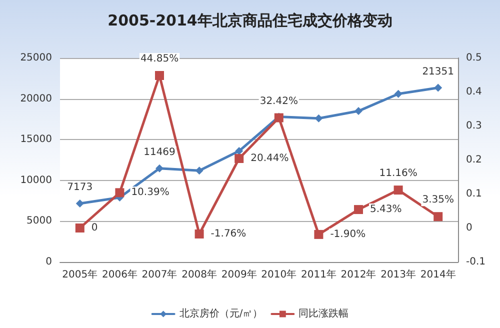 The width and height of the screenshot is (500, 328). Describe the element at coordinates (469, 228) in the screenshot. I see `y2-tick-label: 0` at that location.